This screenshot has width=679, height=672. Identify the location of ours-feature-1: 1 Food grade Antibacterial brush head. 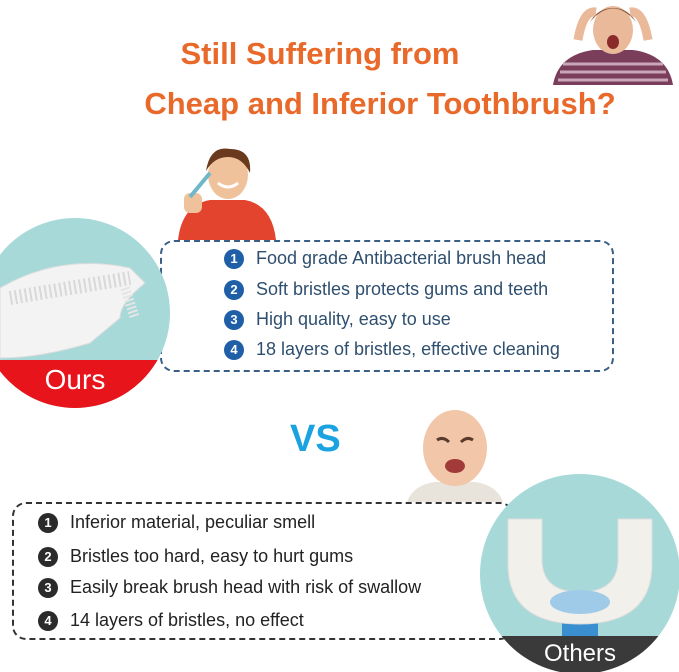
(385, 258).